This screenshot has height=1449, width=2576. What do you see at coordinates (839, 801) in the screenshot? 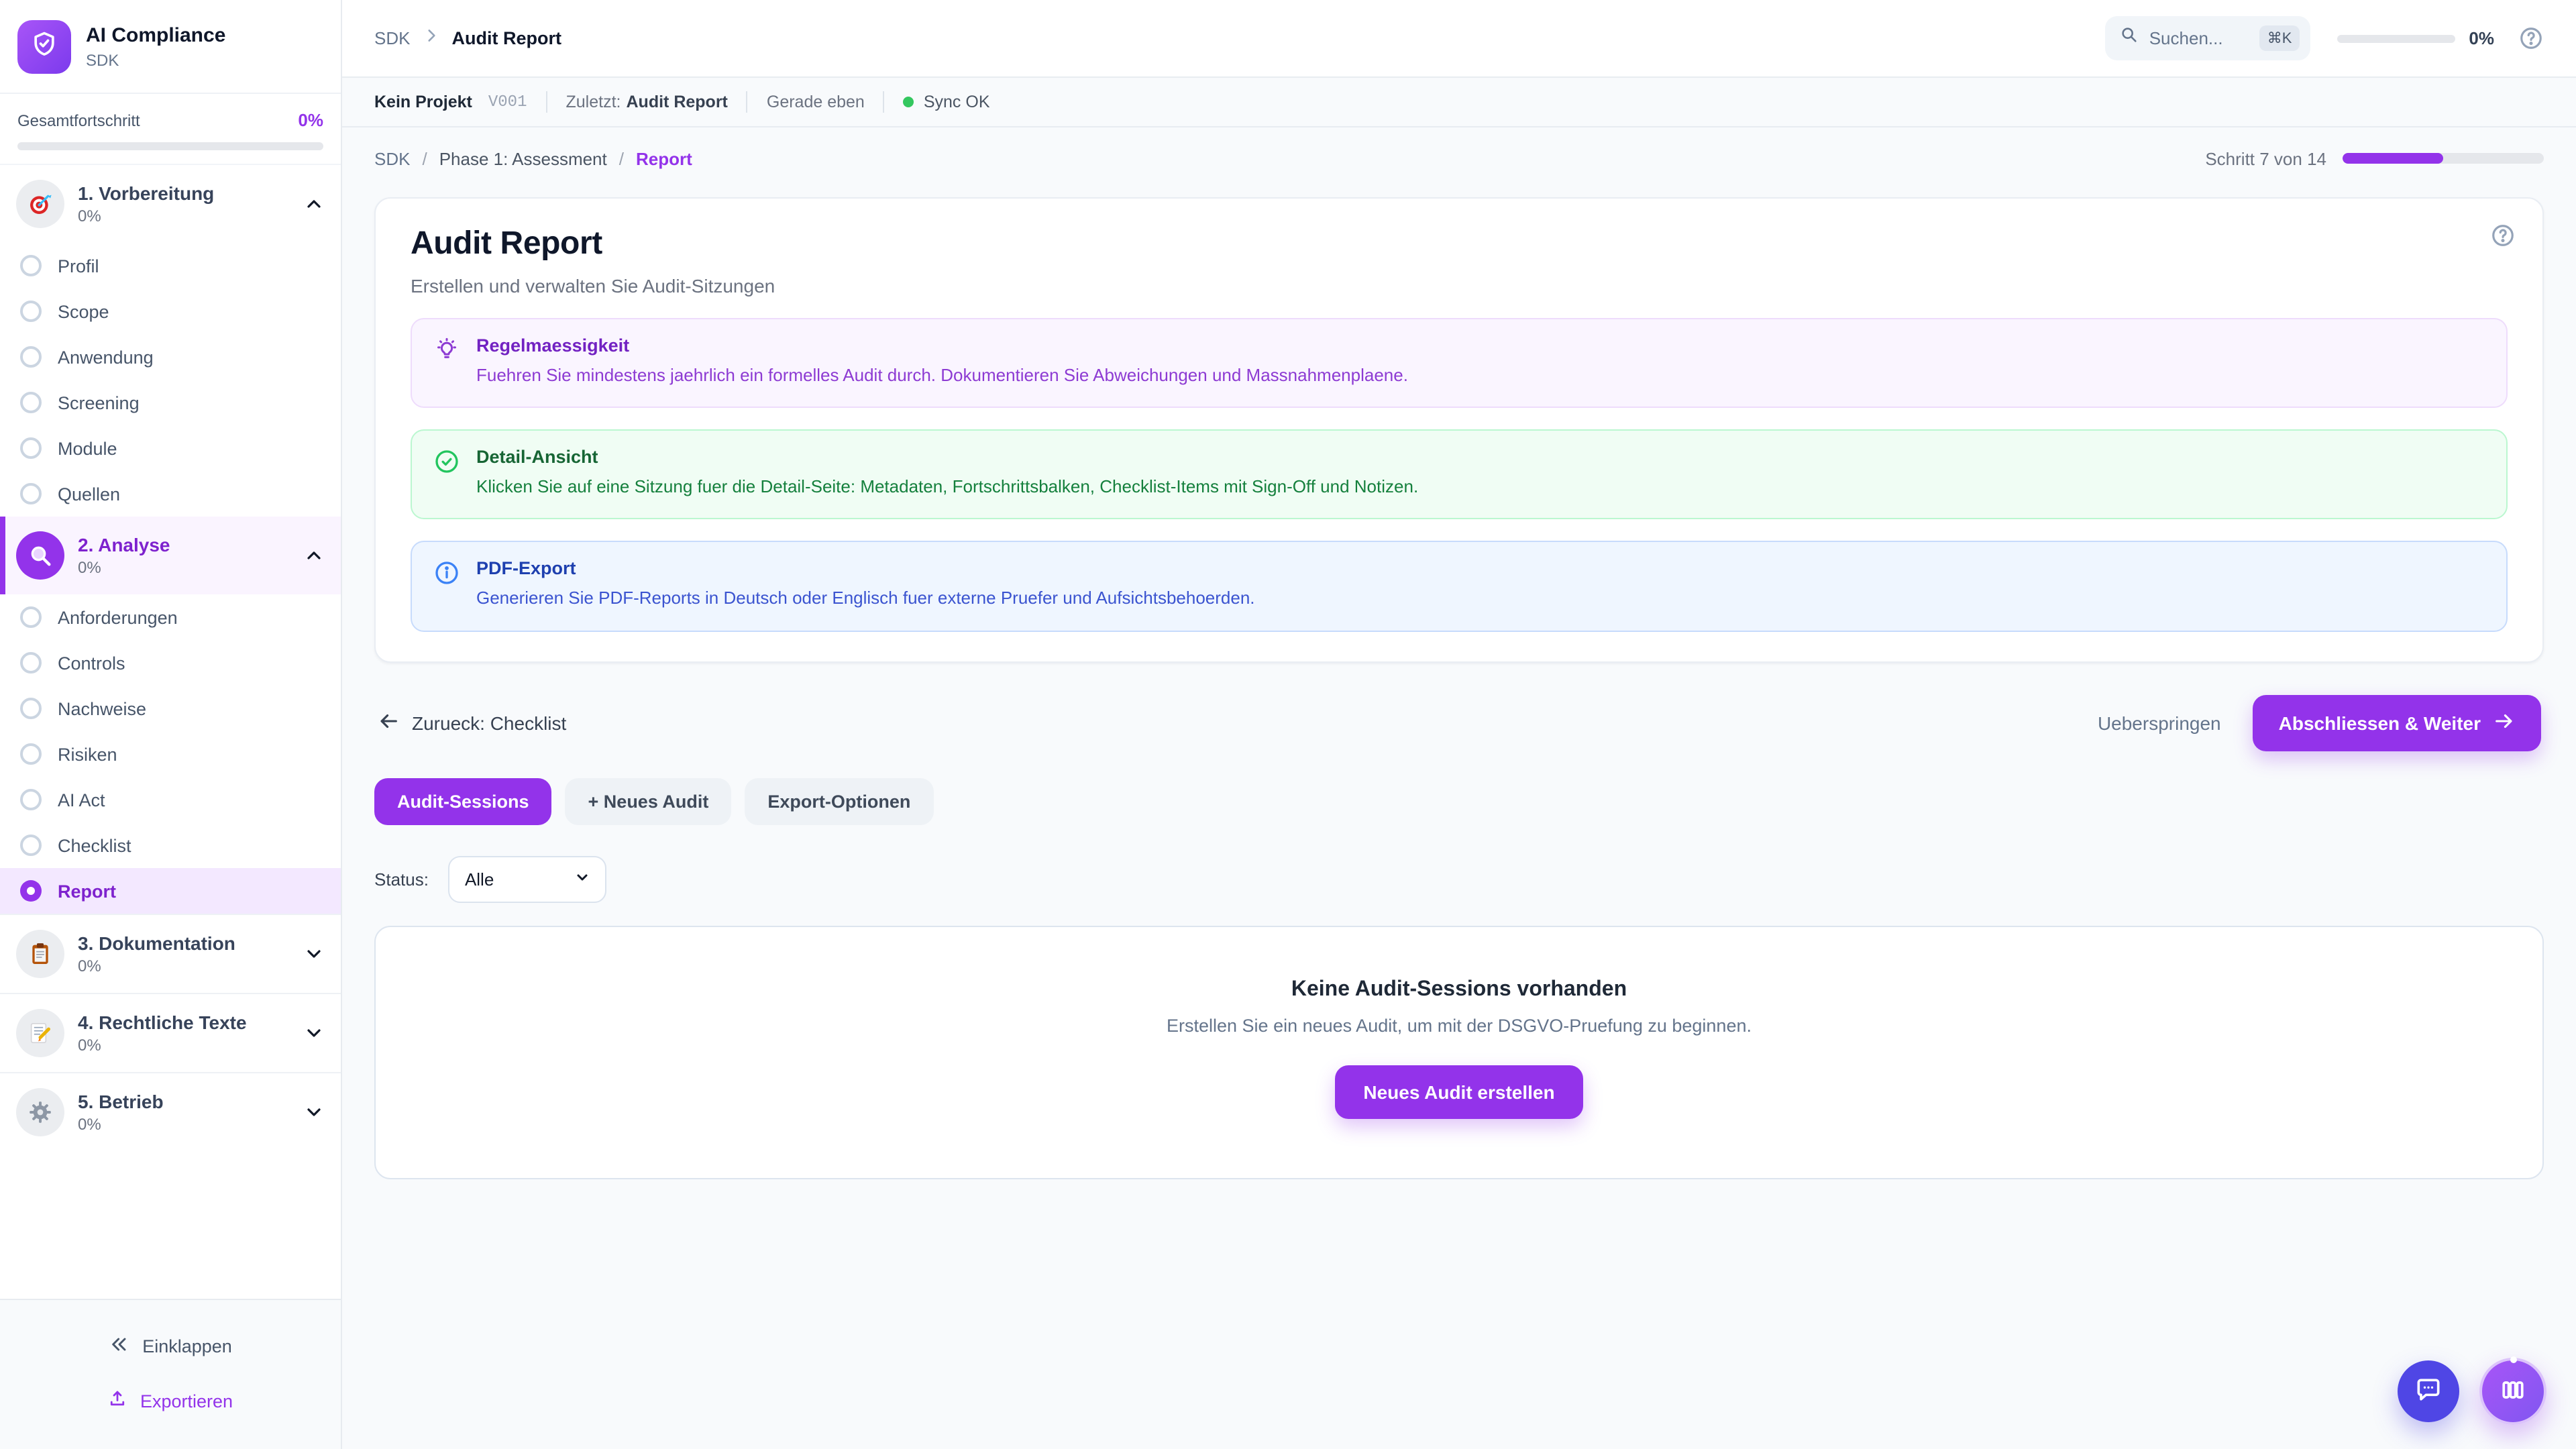
I see `tab-export-optionen: Export-Optionen` at bounding box center [839, 801].